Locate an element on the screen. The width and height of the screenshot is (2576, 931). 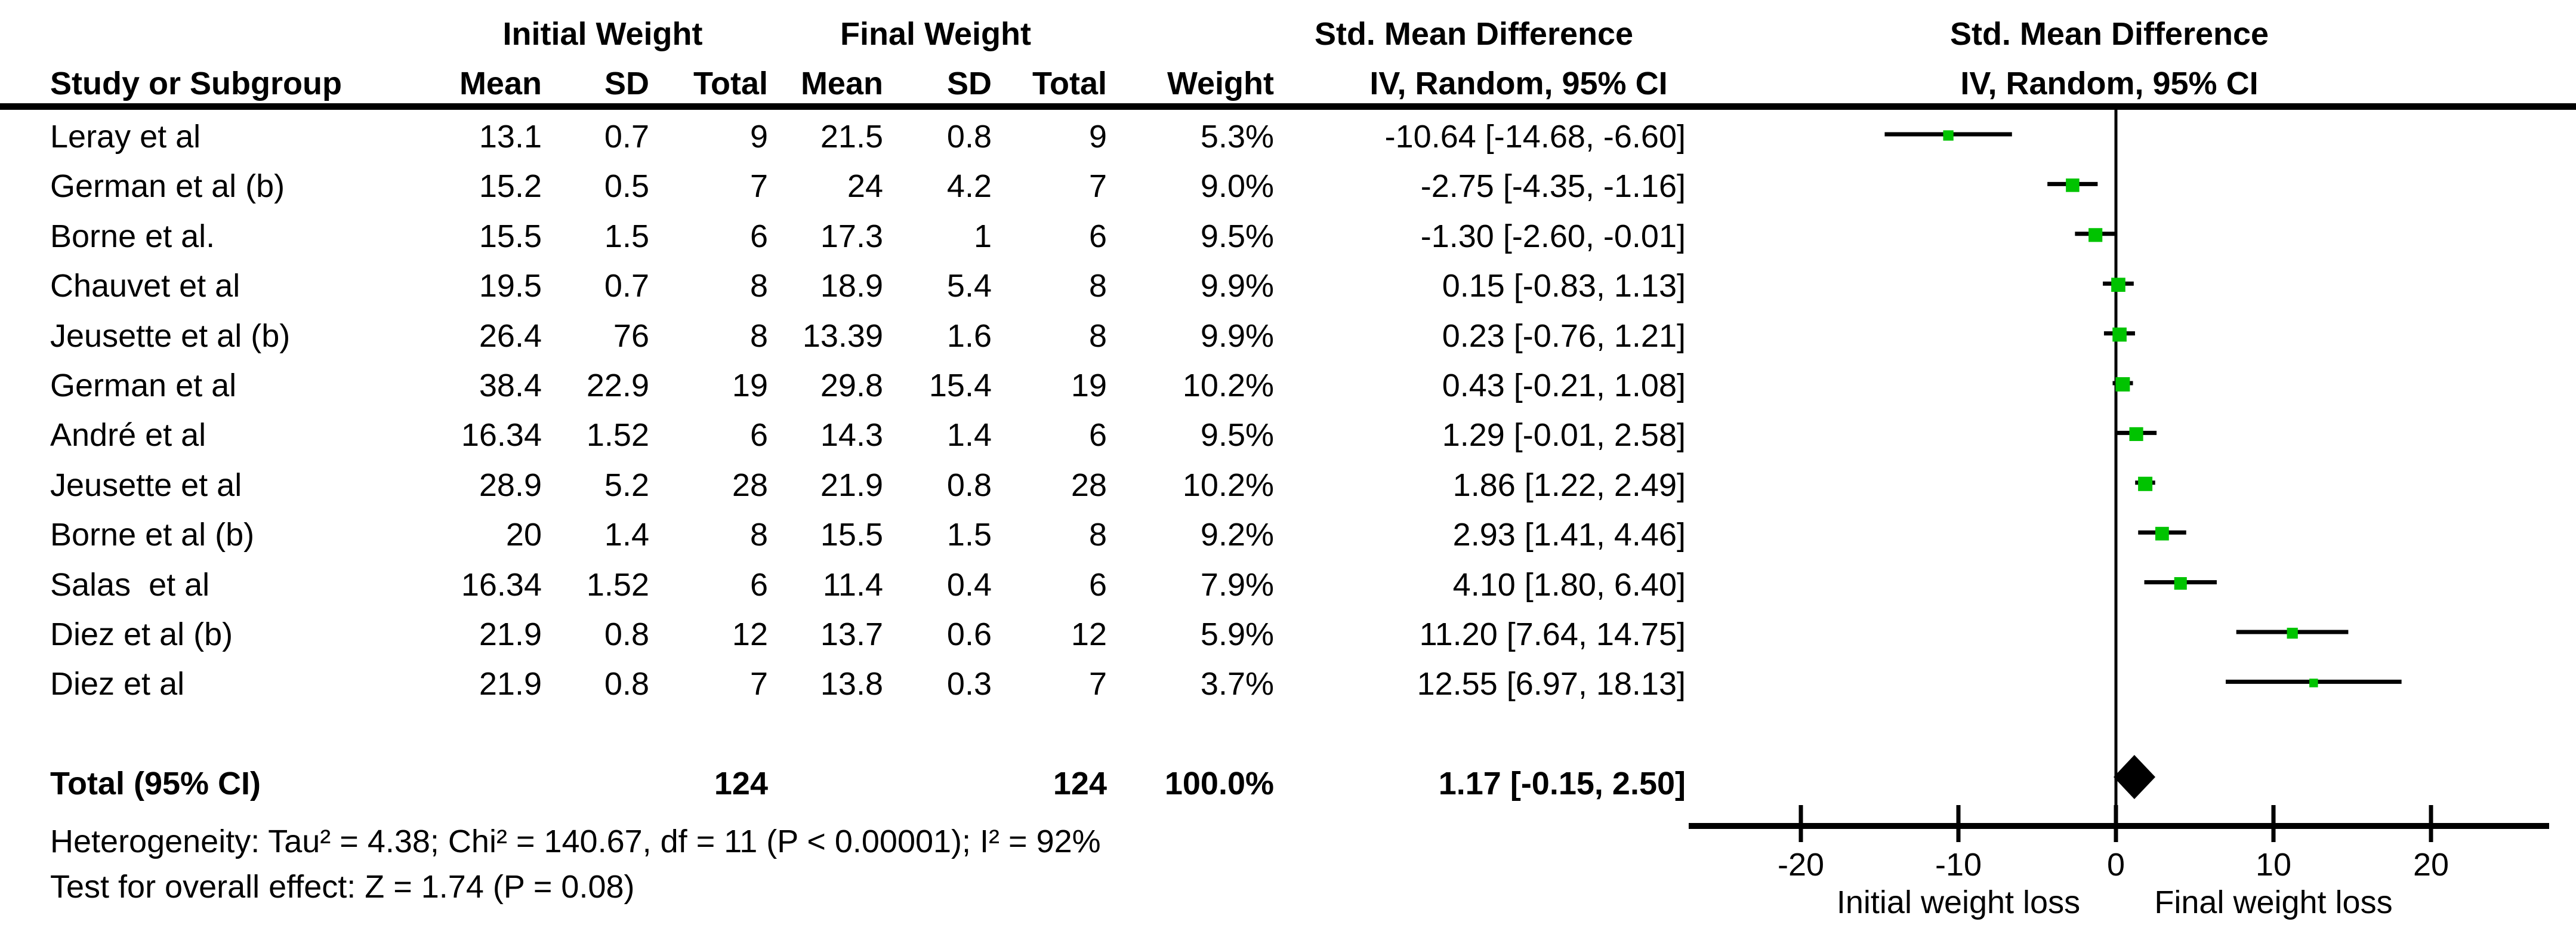
total-initial-n: 124 is located at coordinates (741, 783).